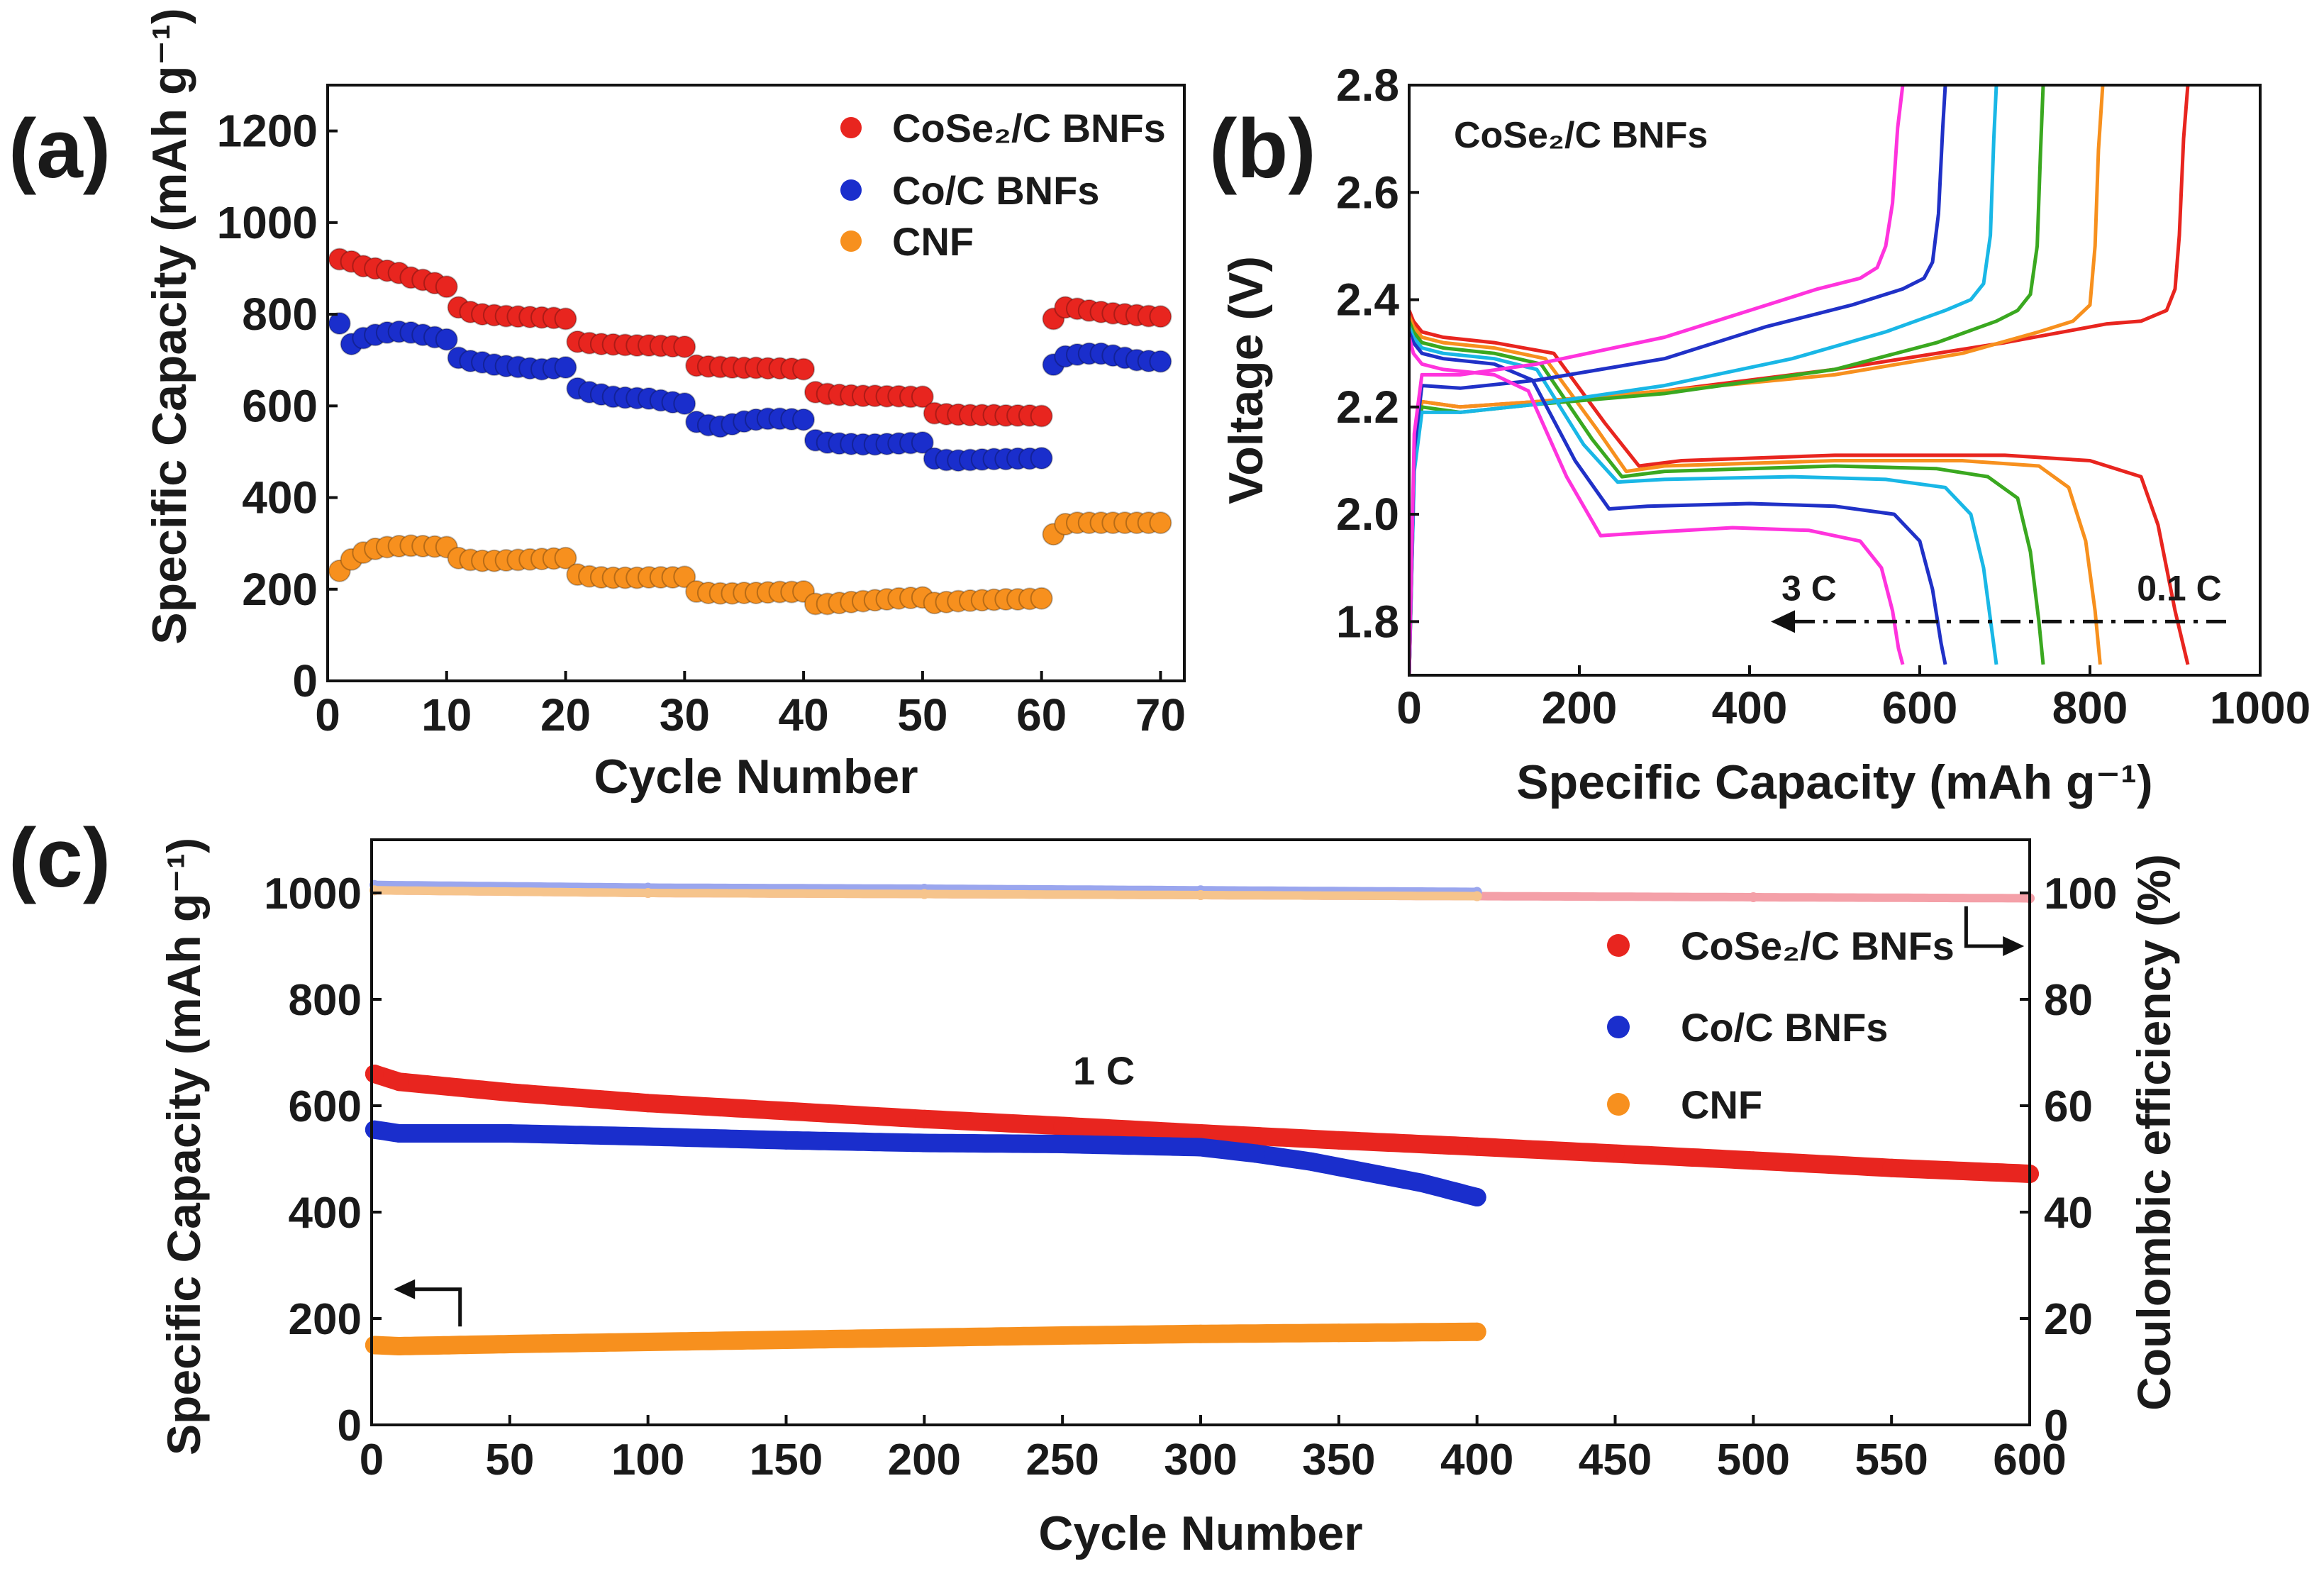 The width and height of the screenshot is (2324, 1571). I want to click on panel-c-xtick-label: 200, so click(924, 1460).